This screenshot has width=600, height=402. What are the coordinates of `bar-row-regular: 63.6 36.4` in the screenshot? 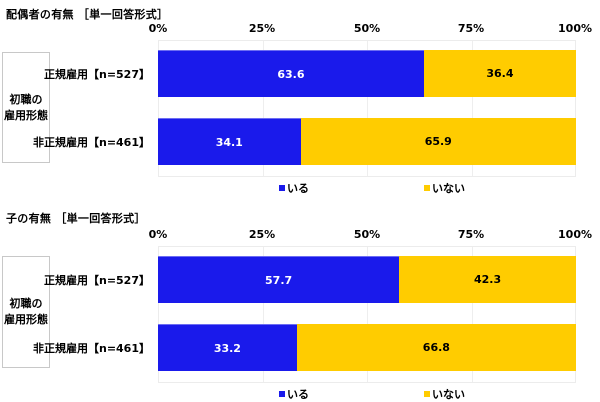 It's located at (367, 73).